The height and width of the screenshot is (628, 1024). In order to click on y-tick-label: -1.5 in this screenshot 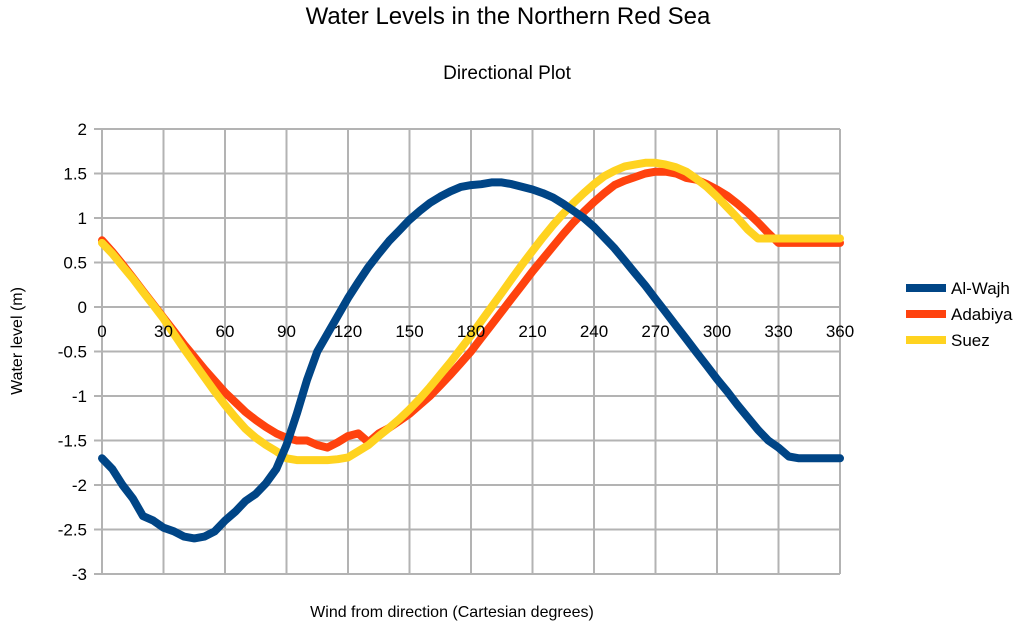, I will do `click(72, 441)`.